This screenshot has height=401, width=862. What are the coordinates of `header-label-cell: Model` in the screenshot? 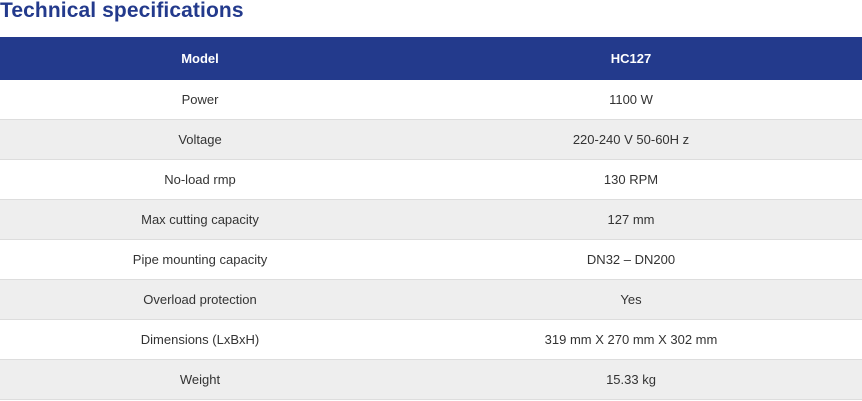 It's located at (200, 58).